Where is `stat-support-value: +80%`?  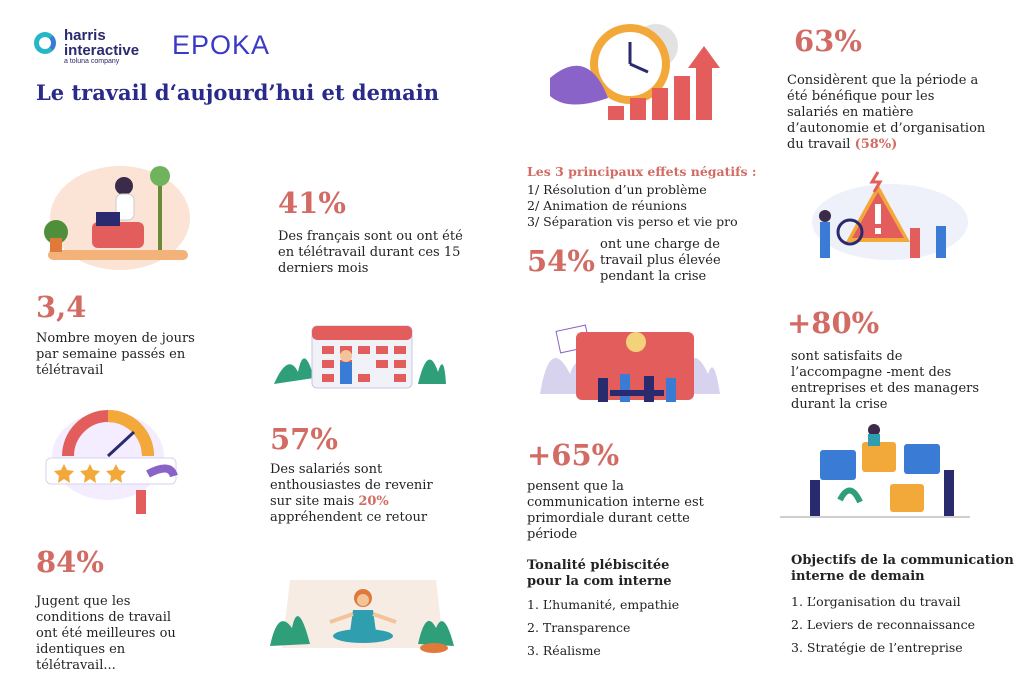
stat-support-value: +80% is located at coordinates (833, 323).